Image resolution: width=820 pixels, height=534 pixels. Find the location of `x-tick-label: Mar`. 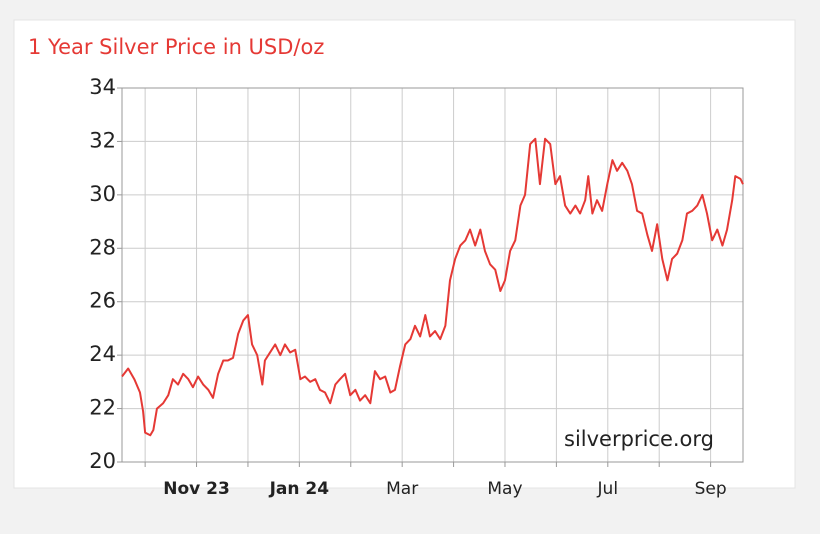

x-tick-label: Mar is located at coordinates (402, 489).